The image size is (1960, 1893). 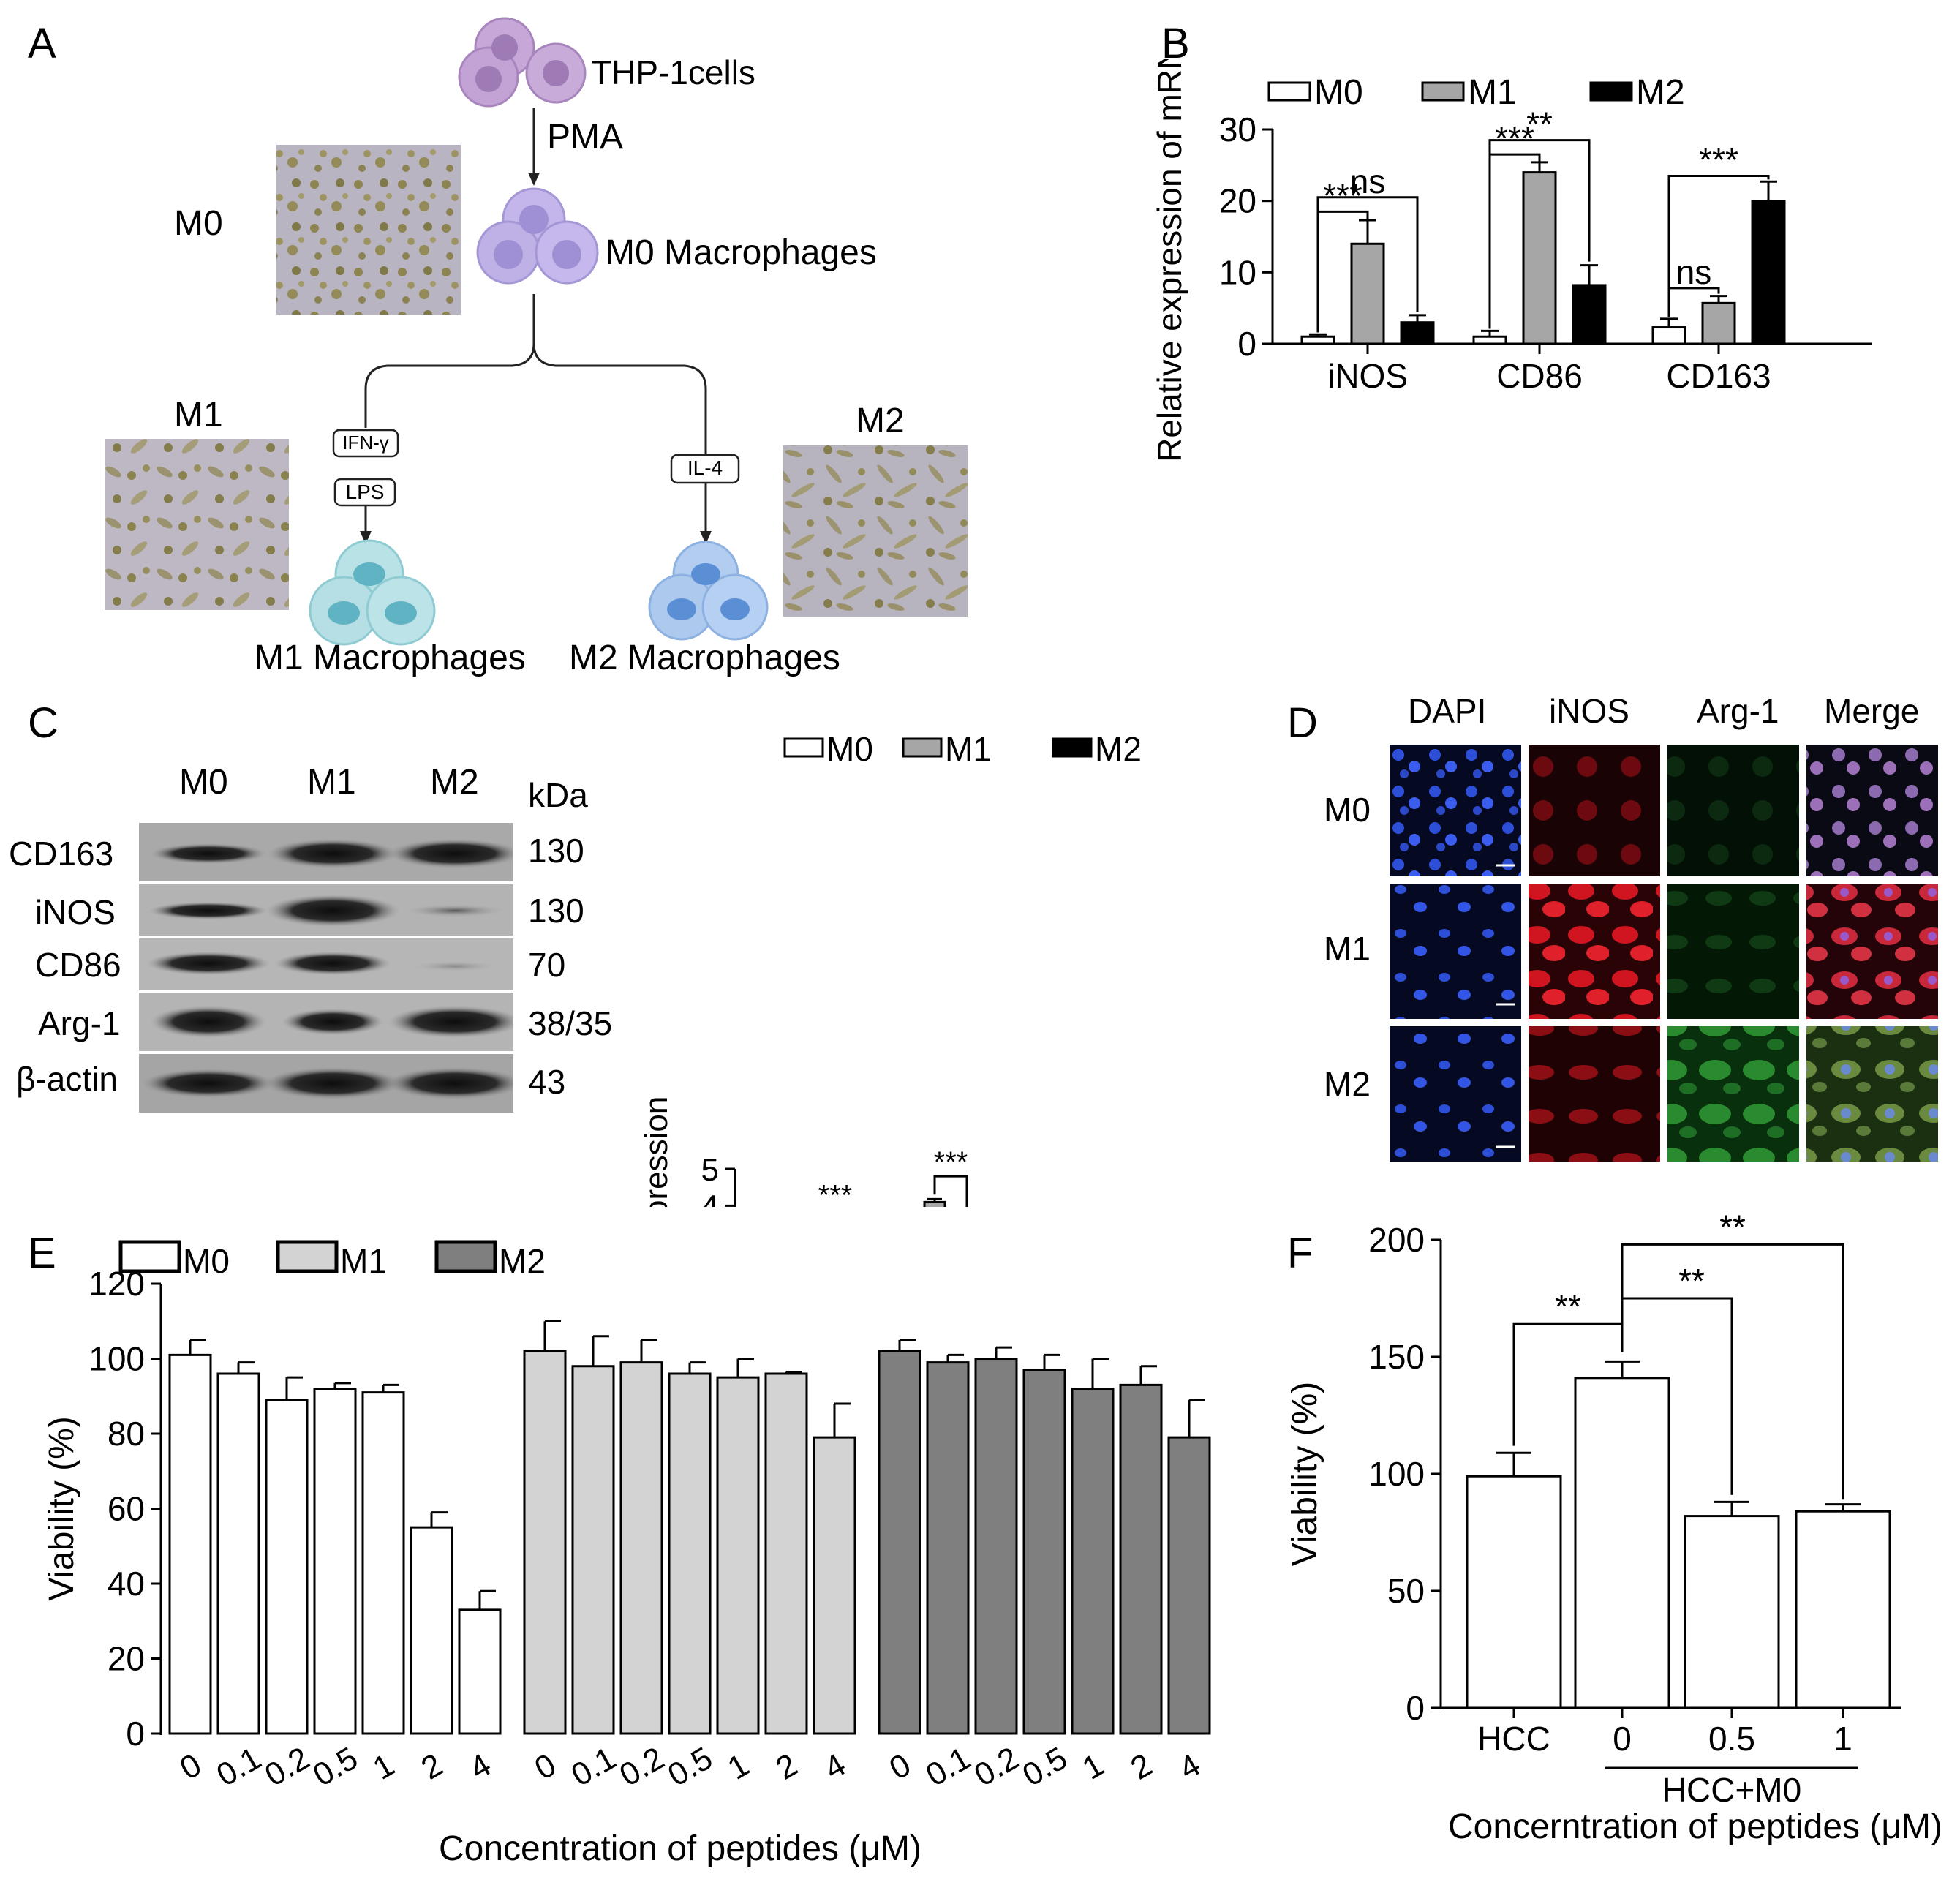 What do you see at coordinates (126, 1659) in the screenshot?
I see `chart-e-ytick-label: 20` at bounding box center [126, 1659].